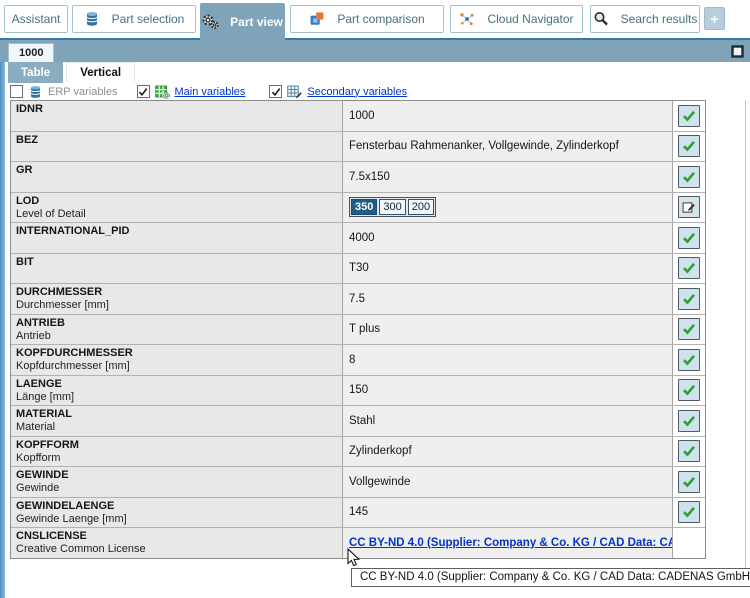 The height and width of the screenshot is (598, 750). I want to click on variable-value: 150, so click(359, 390).